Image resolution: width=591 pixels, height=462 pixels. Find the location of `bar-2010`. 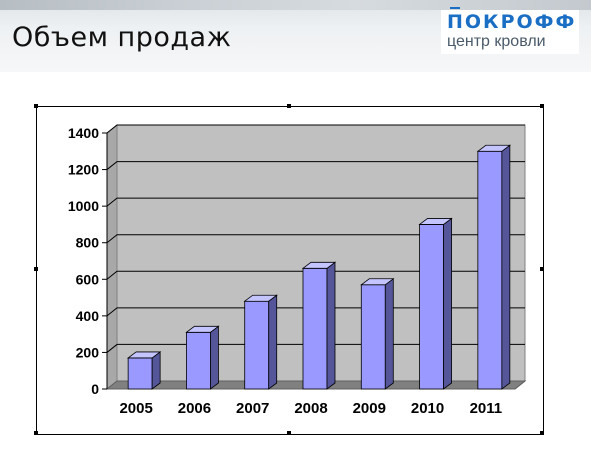

bar-2010 is located at coordinates (435, 303).